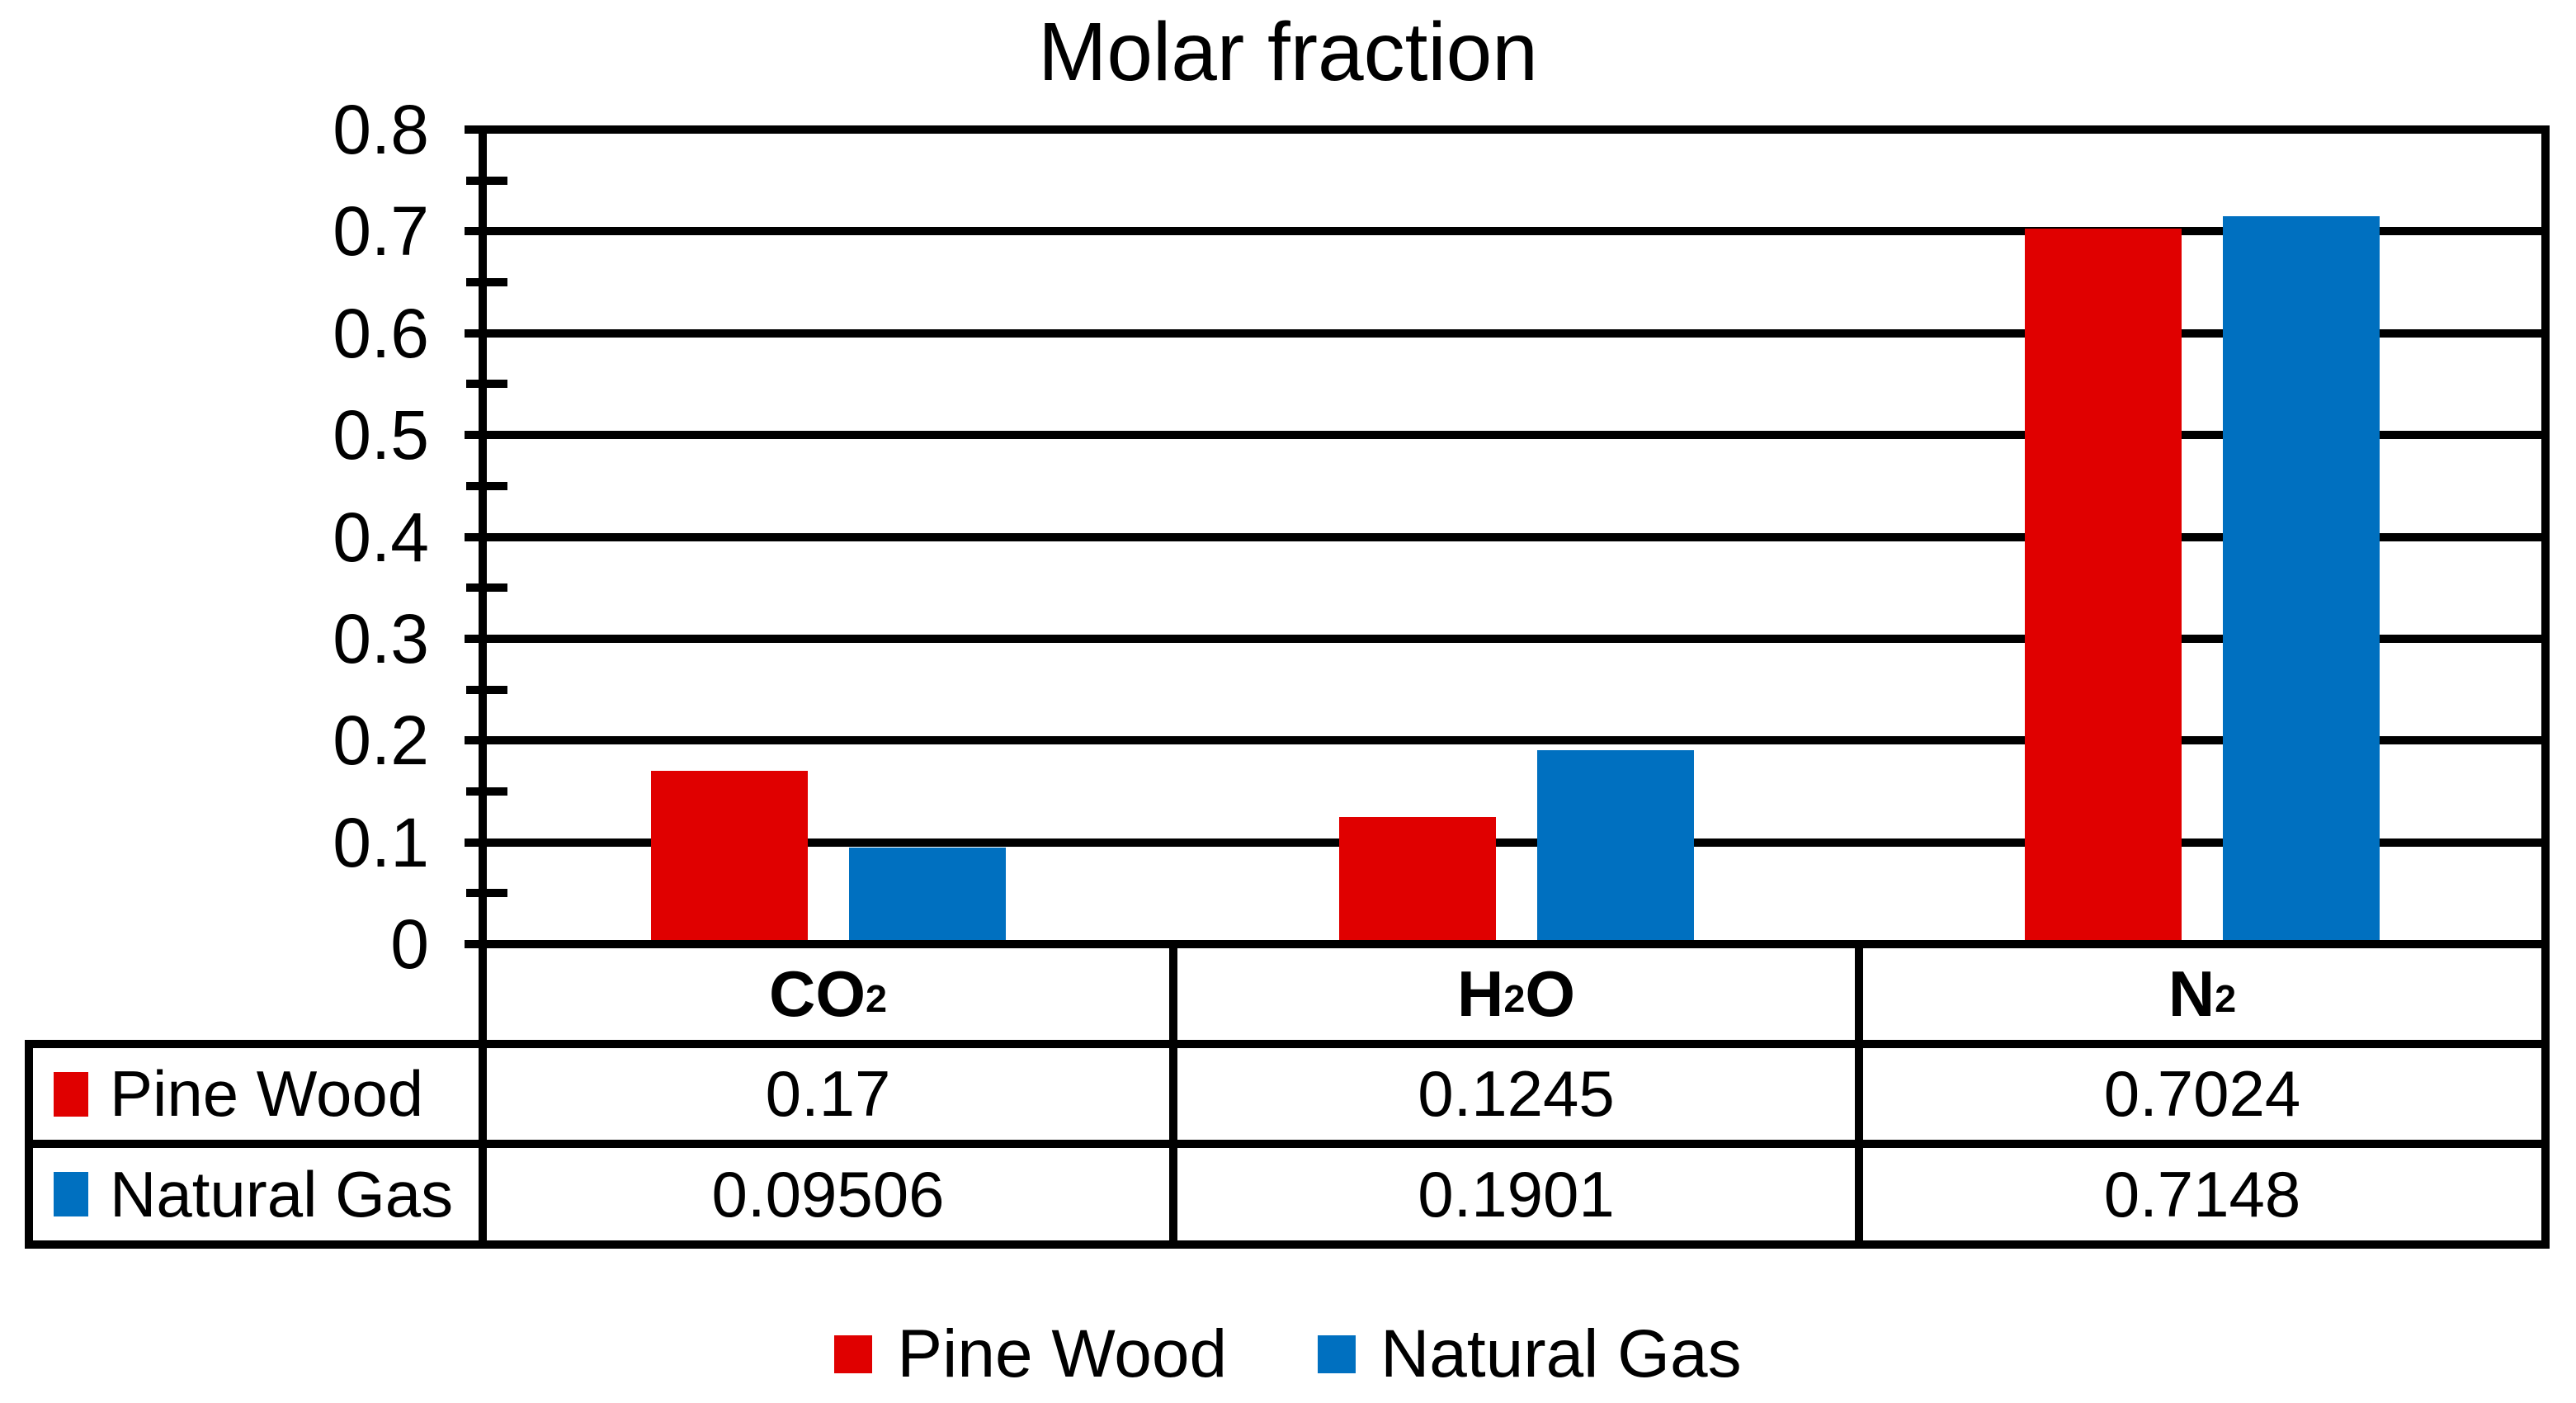 This screenshot has width=2576, height=1403. What do you see at coordinates (1288, 52) in the screenshot?
I see `chart-title: Molar fraction` at bounding box center [1288, 52].